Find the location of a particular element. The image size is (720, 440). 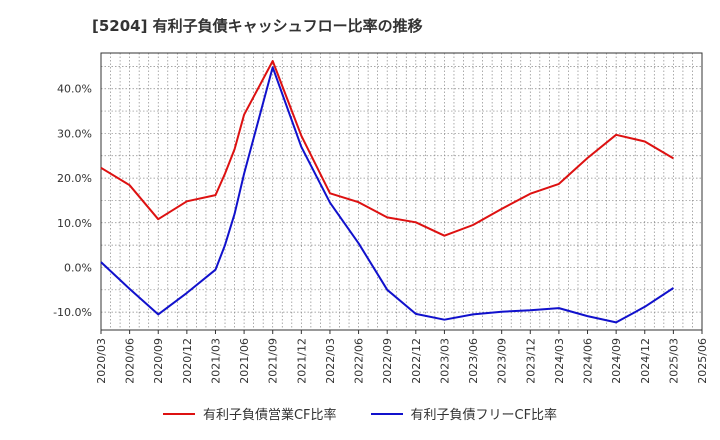

x-tick-label: 2020/06 is located at coordinates (130, 361).